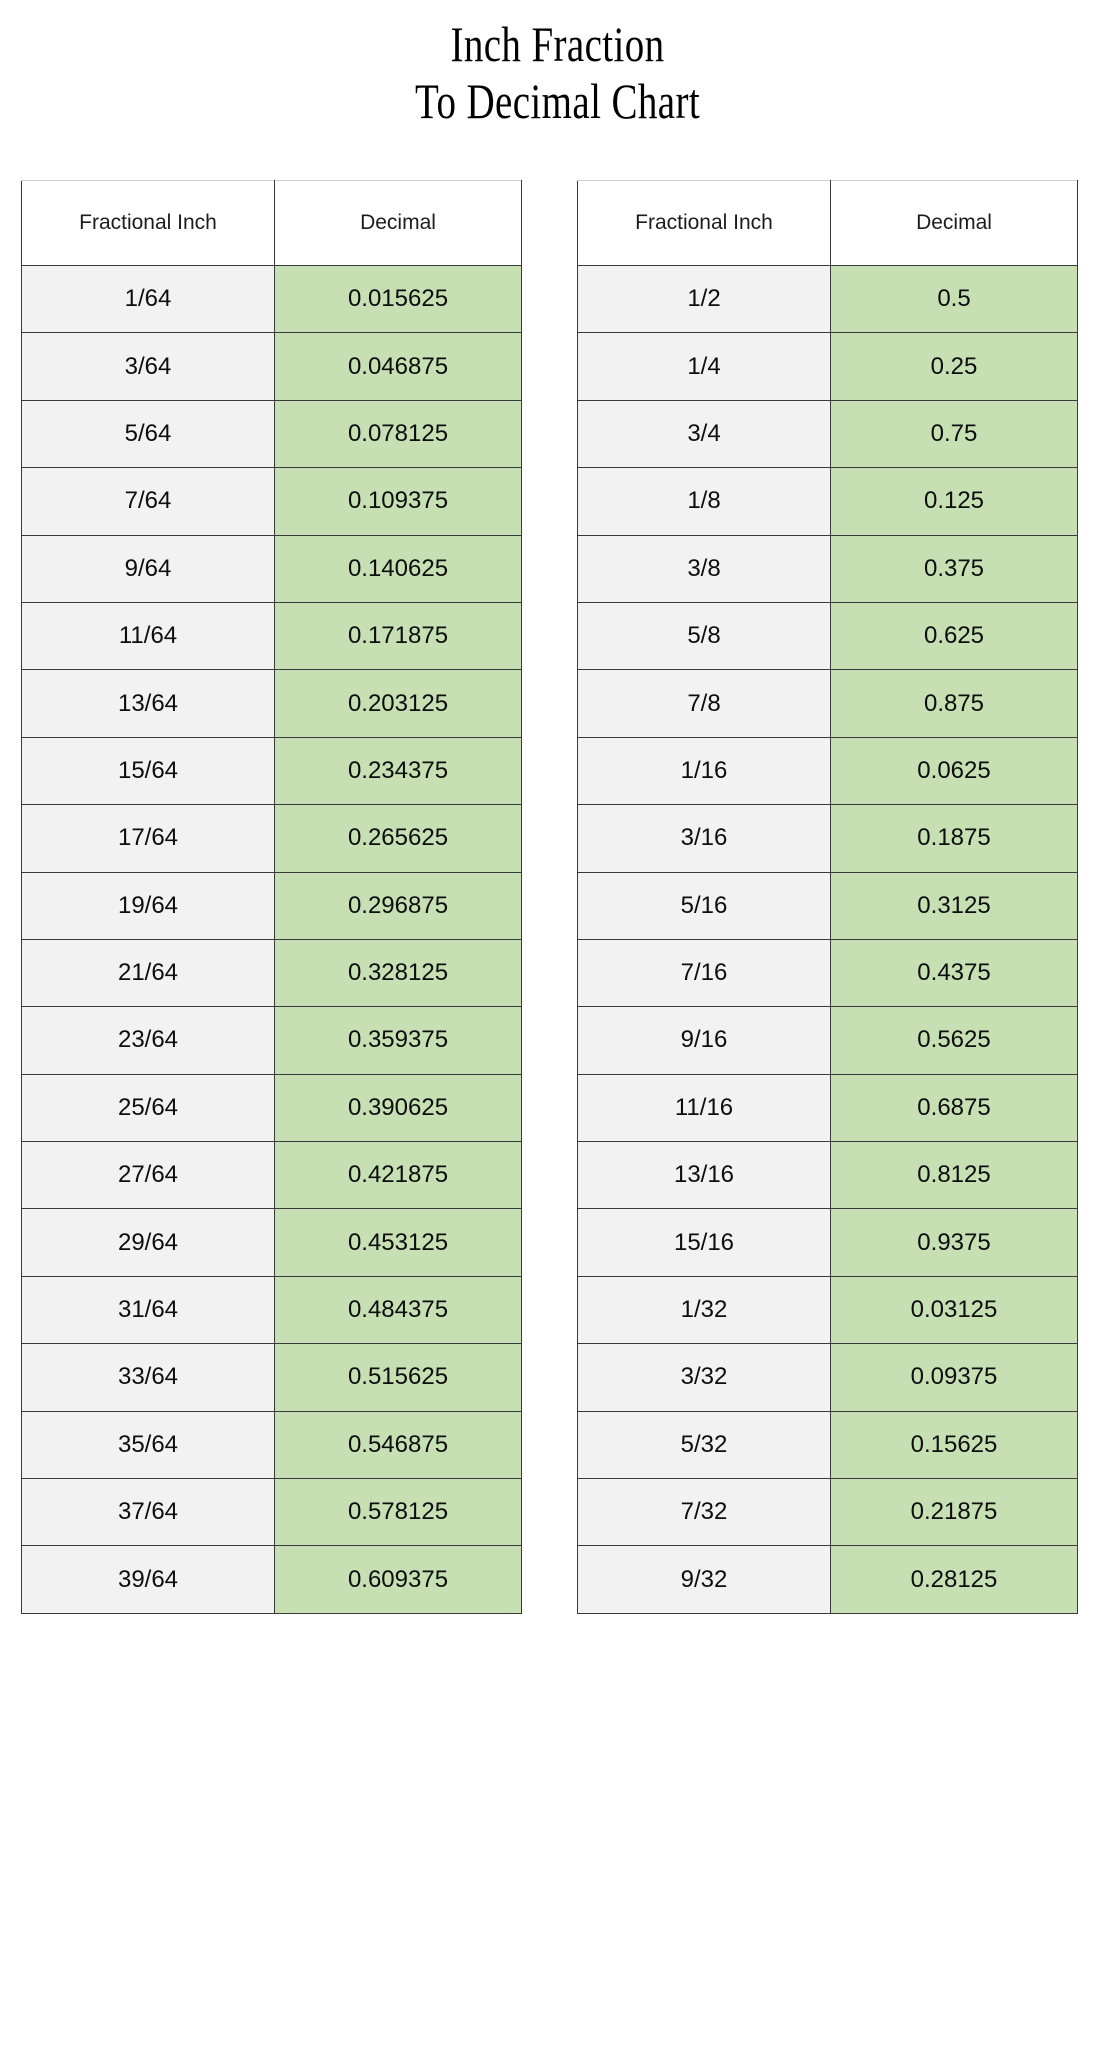 This screenshot has width=1115, height=2048. Describe the element at coordinates (148, 703) in the screenshot. I see `cell-fractional-inch: 13/64` at that location.